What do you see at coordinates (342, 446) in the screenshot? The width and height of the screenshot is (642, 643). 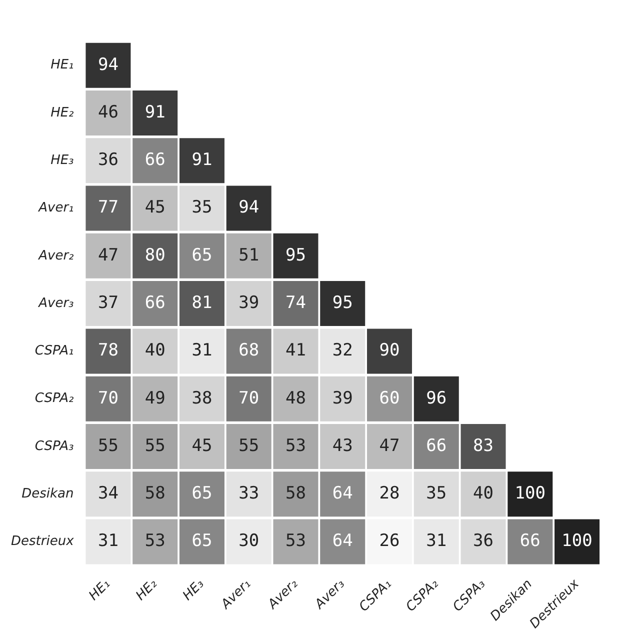 I see `data-label: 43` at bounding box center [342, 446].